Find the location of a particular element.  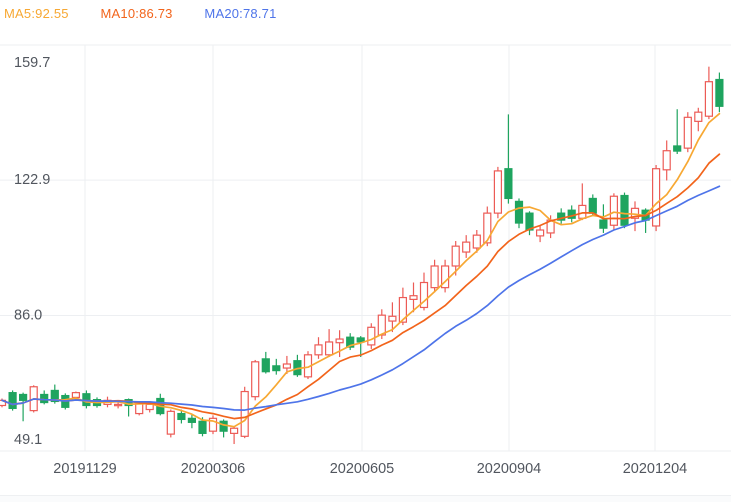

x-axis-label: 20200605 is located at coordinates (362, 469).